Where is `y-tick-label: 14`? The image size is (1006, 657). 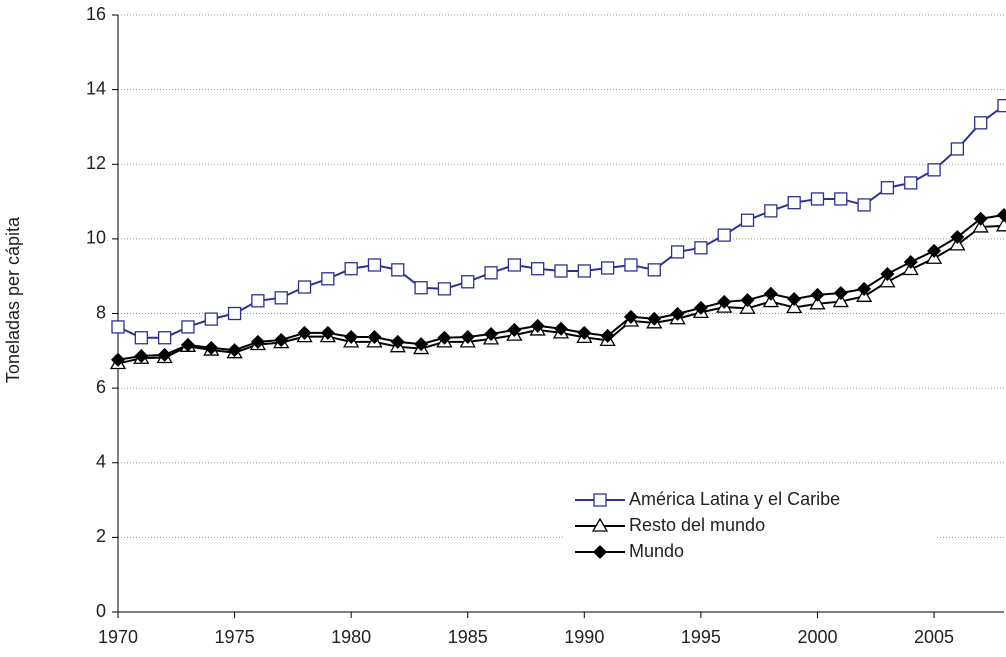 y-tick-label: 14 is located at coordinates (96, 88).